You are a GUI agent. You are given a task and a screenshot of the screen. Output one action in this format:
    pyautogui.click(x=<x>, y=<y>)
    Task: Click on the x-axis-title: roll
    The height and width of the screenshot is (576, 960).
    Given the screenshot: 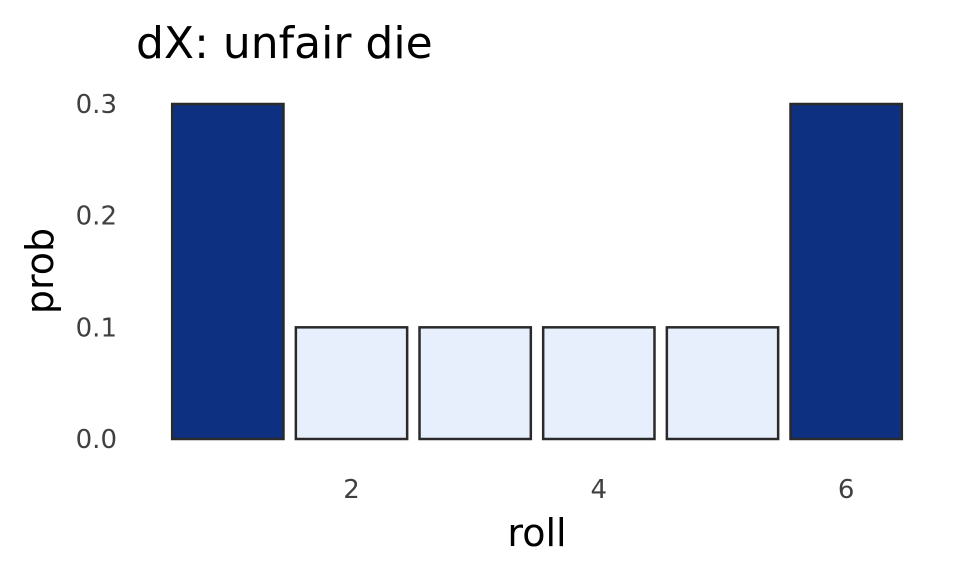 What is the action you would take?
    pyautogui.click(x=536, y=533)
    